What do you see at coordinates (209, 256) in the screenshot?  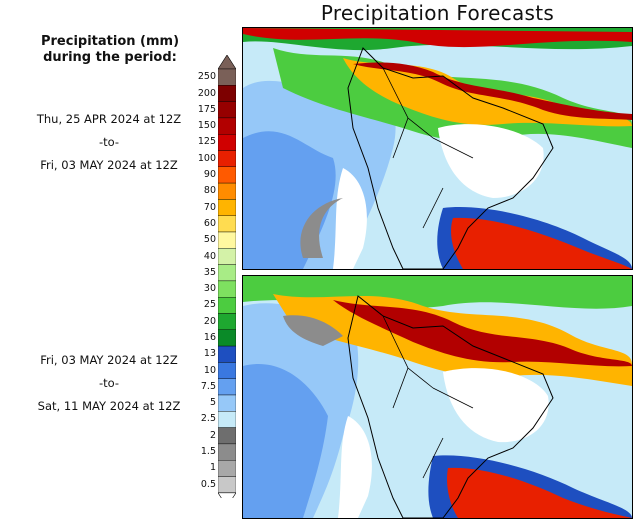 I see `colorbar-tick-label: 40` at bounding box center [209, 256].